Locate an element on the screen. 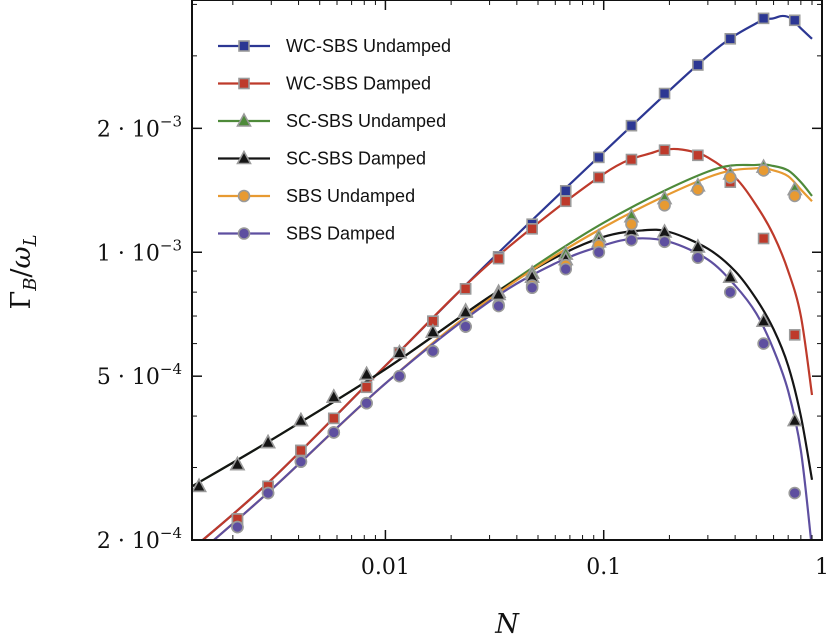  legend-marker-sc-sbs-undamped is located at coordinates (244, 119).